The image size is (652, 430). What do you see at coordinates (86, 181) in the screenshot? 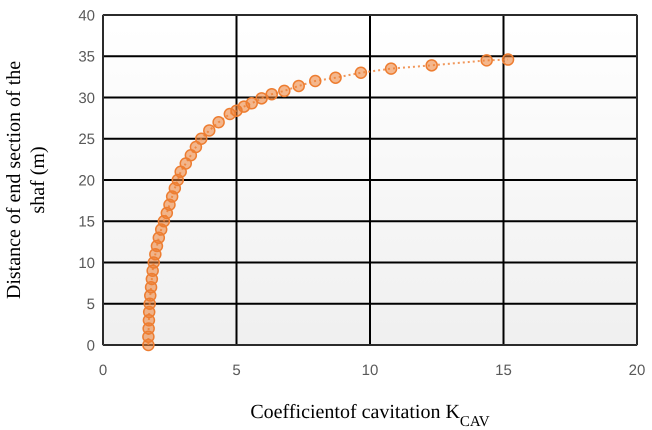
I see `y-tick-label: 20` at bounding box center [86, 181].